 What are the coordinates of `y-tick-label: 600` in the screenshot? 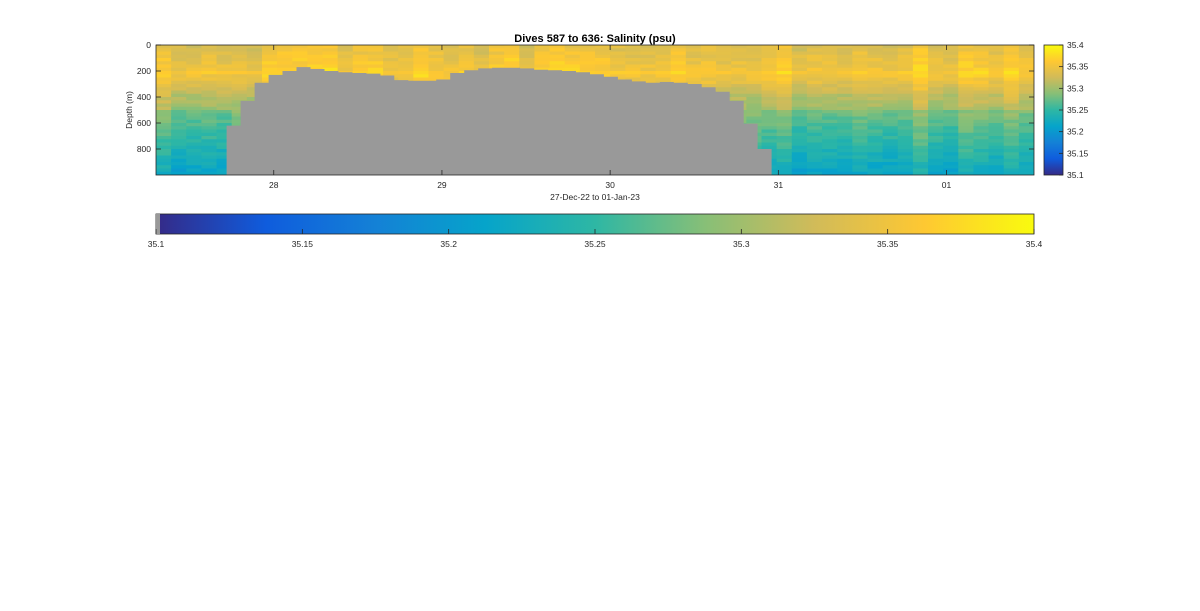 It's located at (144, 123).